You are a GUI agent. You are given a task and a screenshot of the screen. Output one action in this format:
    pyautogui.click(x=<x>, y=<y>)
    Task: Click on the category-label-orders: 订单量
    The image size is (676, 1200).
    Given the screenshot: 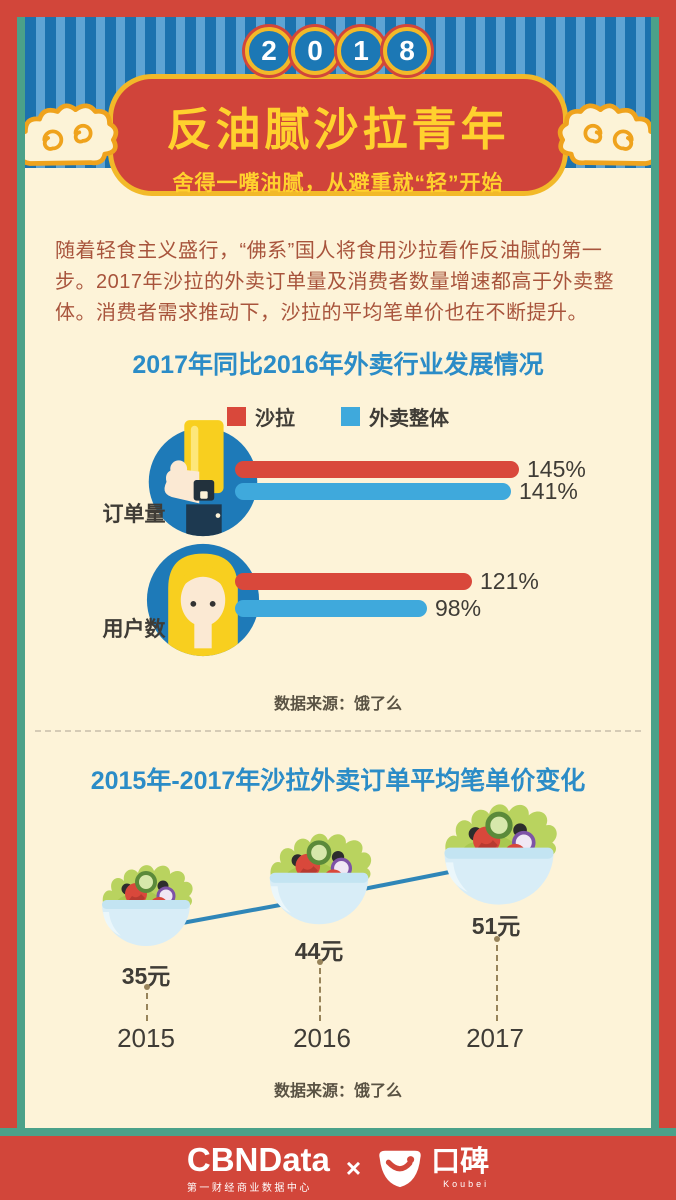 What is the action you would take?
    pyautogui.click(x=134, y=514)
    